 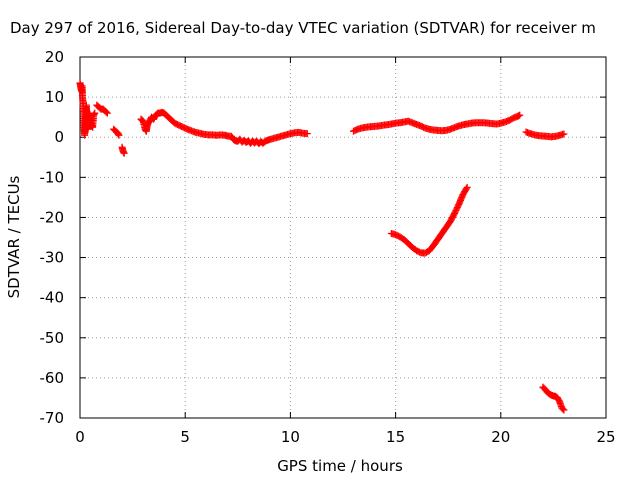 I want to click on y-tick-label: -70, so click(x=52, y=418).